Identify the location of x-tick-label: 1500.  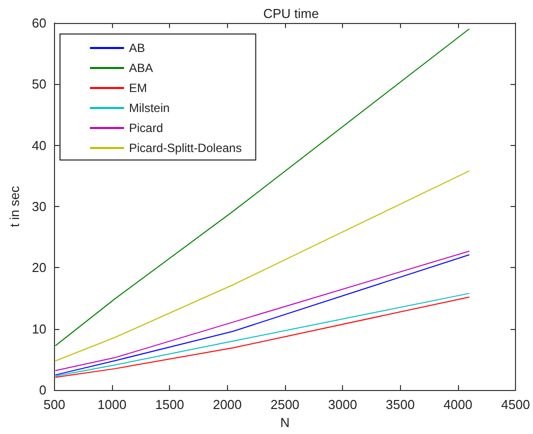
(169, 404).